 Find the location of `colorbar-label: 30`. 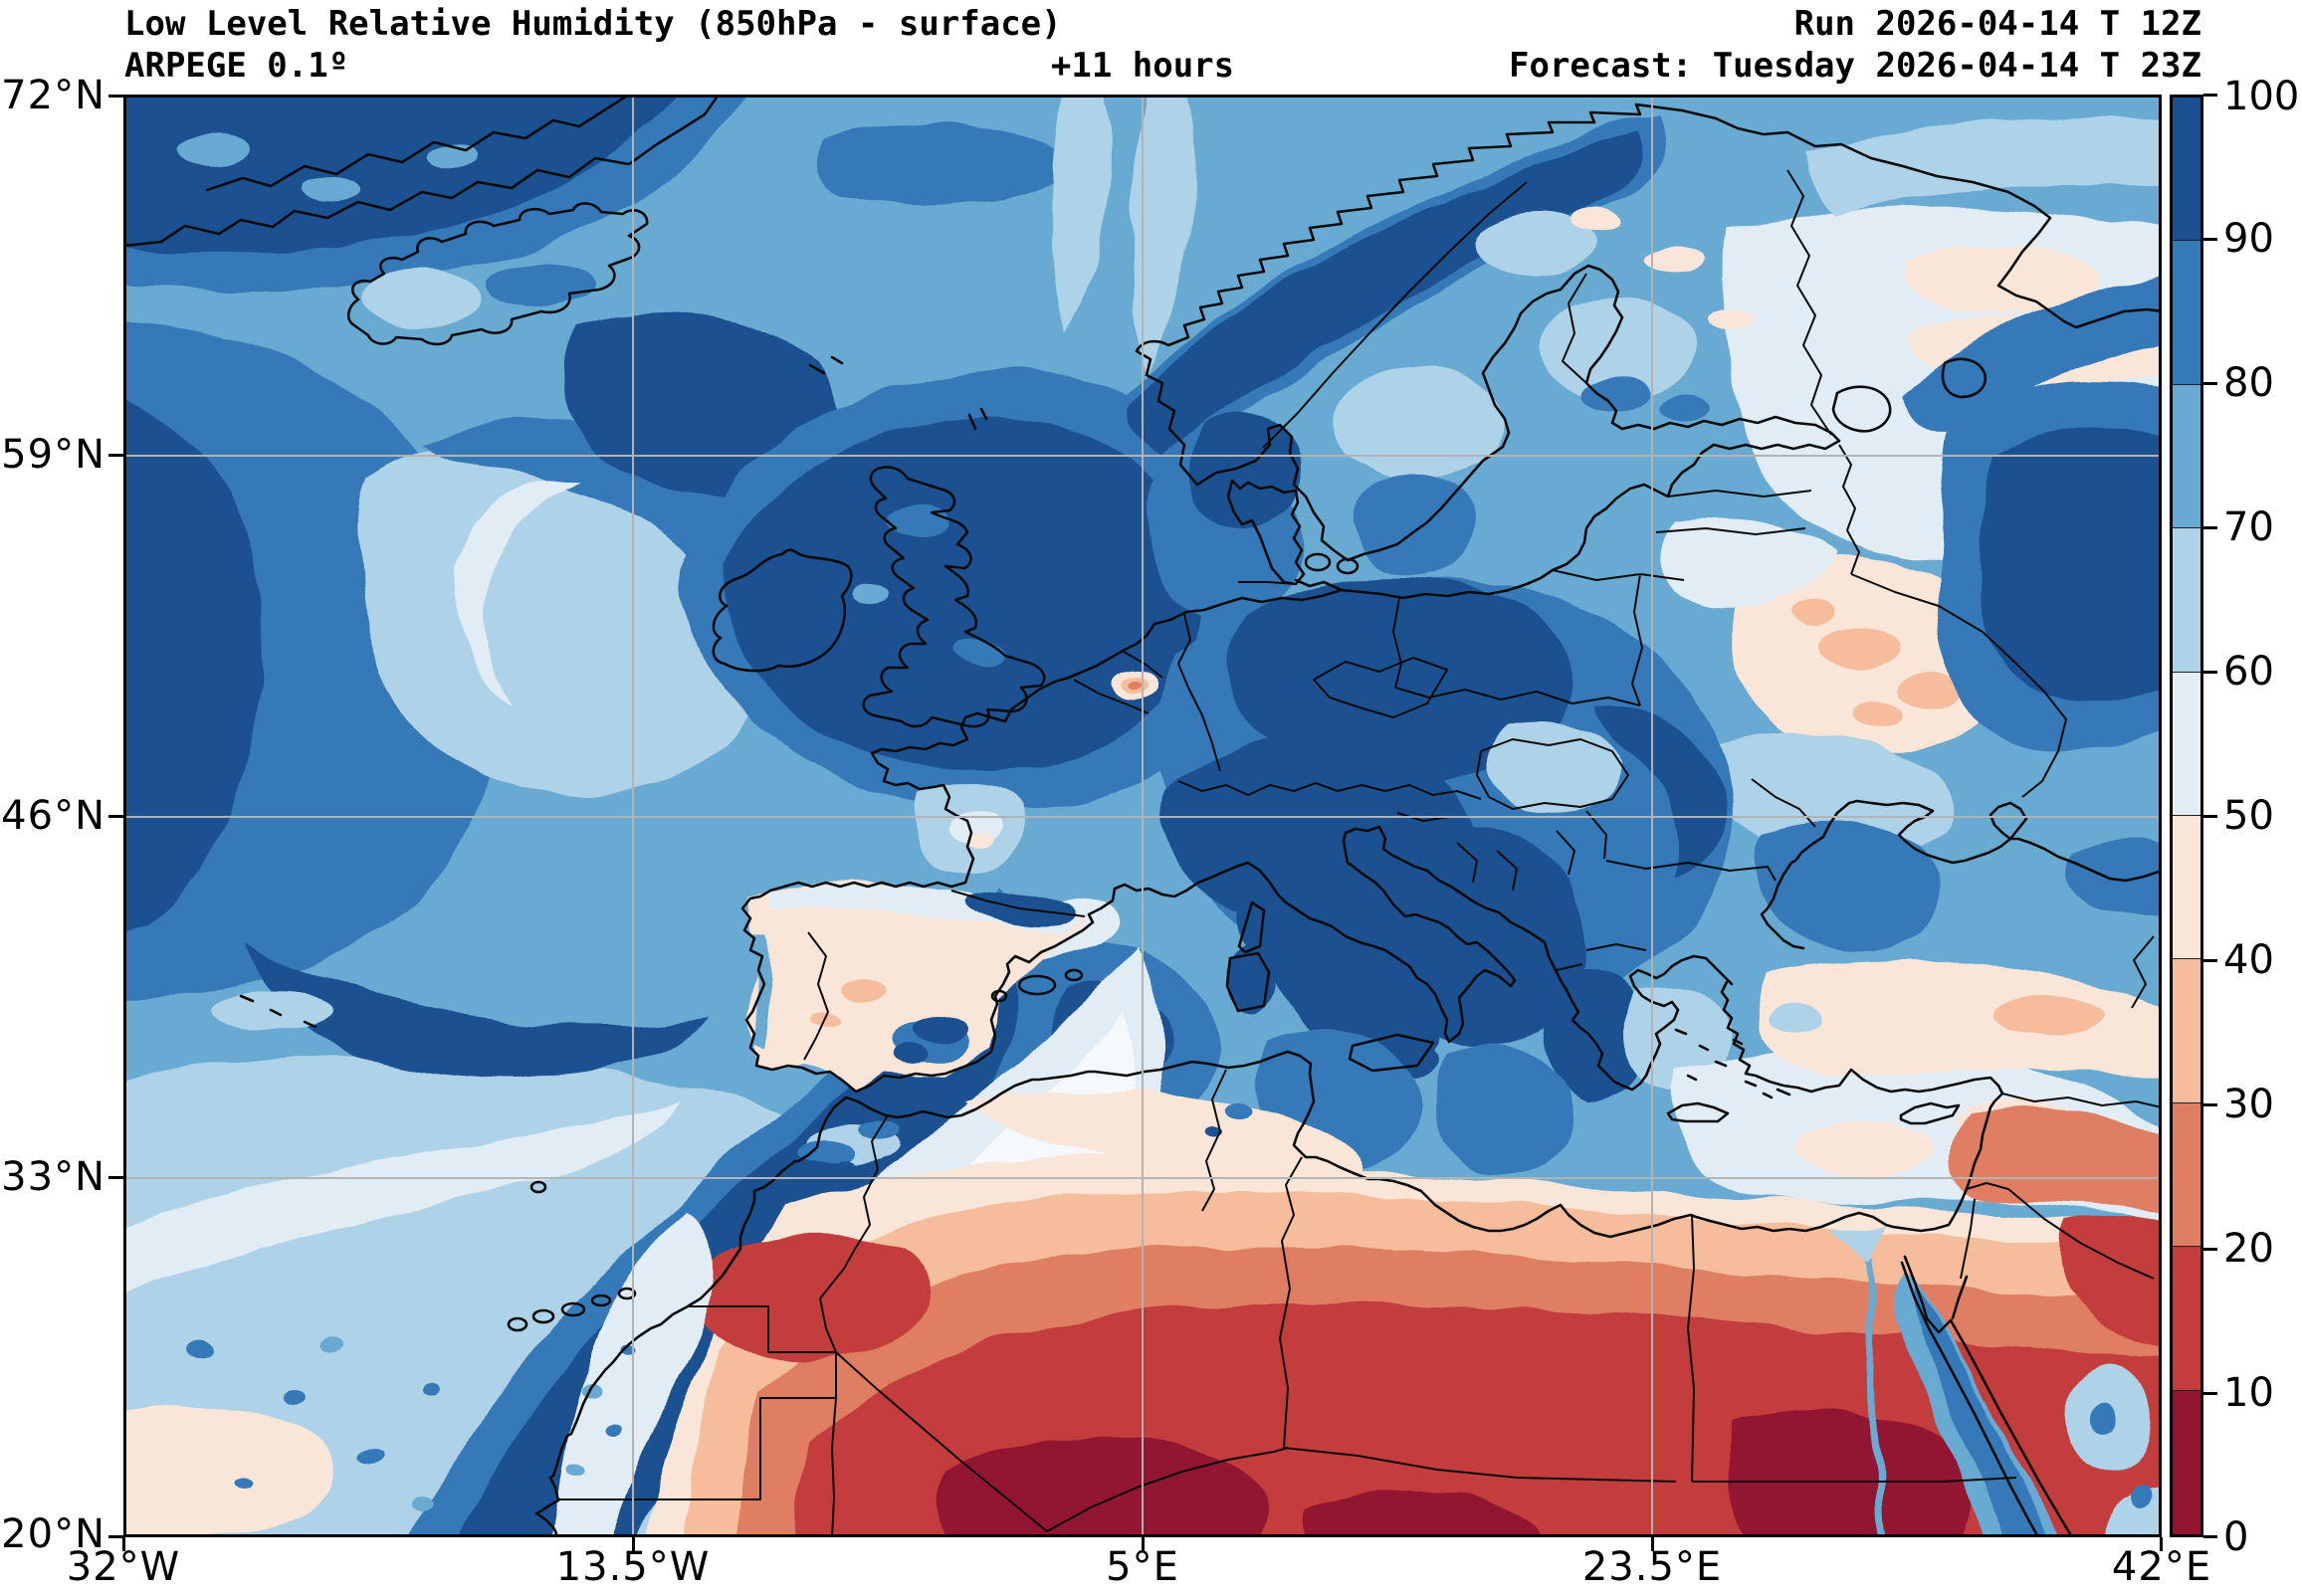

colorbar-label: 30 is located at coordinates (2249, 1105).